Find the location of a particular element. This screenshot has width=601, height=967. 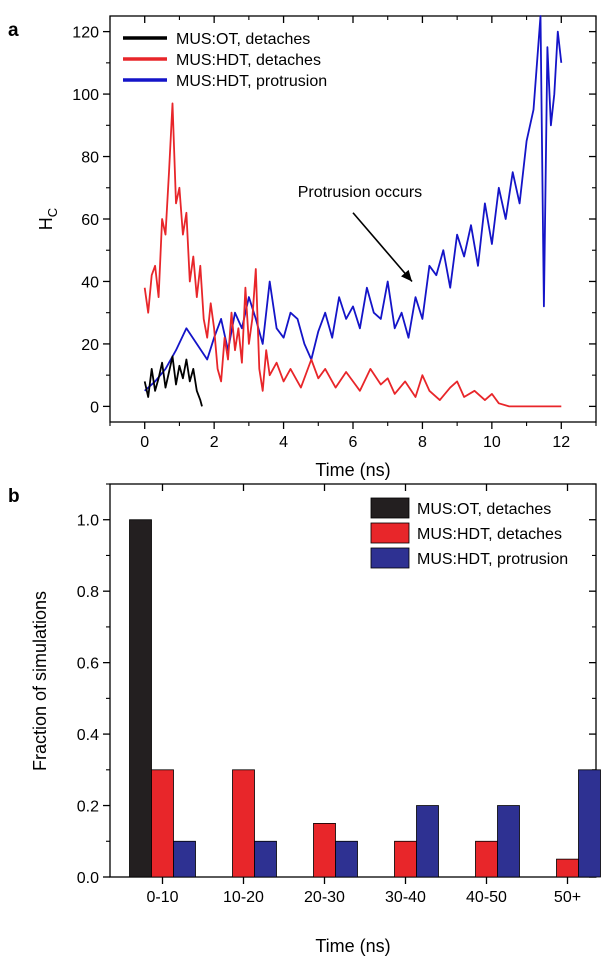

y-tick-label: 60 is located at coordinates (90, 220).